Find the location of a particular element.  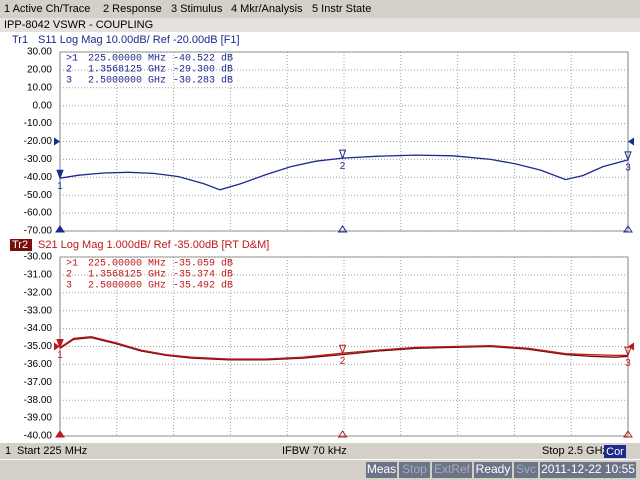

y-tick-label: -31.00 is located at coordinates (38, 275).